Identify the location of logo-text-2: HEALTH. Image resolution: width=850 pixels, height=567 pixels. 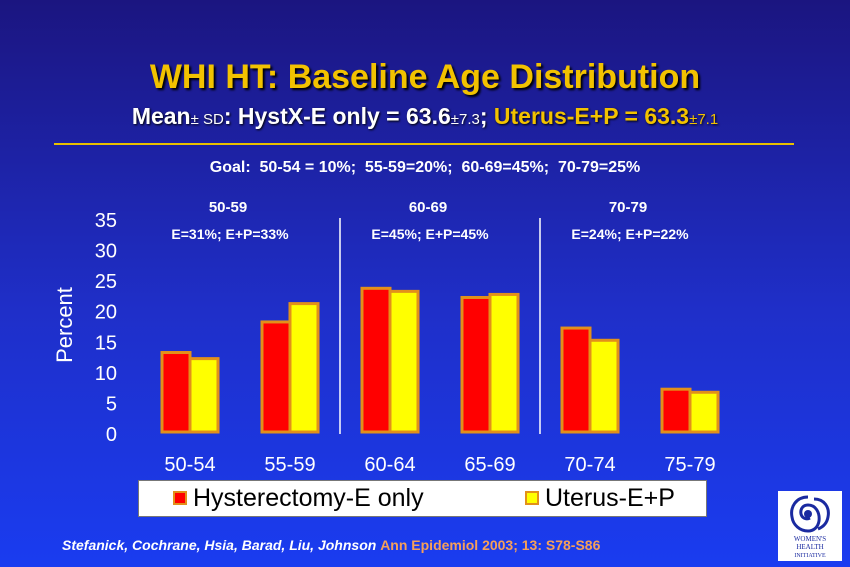
(809, 547).